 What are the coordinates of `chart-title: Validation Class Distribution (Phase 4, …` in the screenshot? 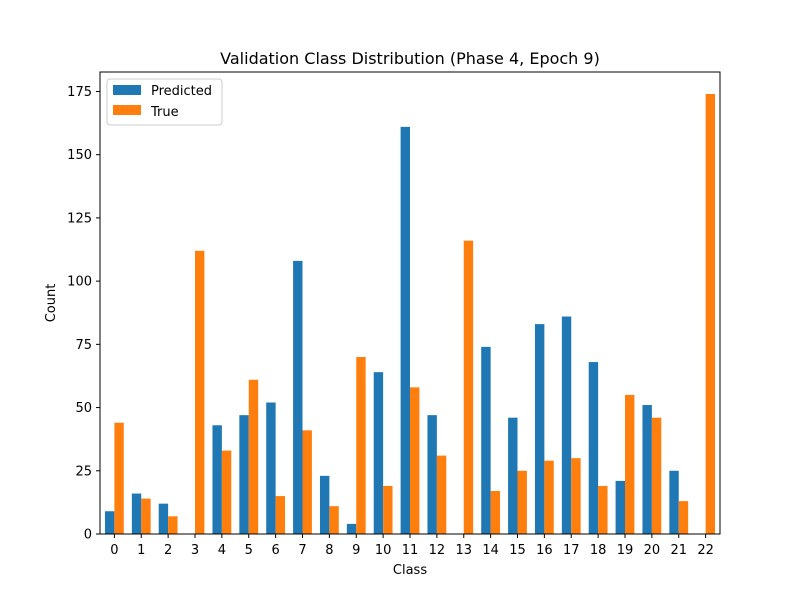 It's located at (410, 58).